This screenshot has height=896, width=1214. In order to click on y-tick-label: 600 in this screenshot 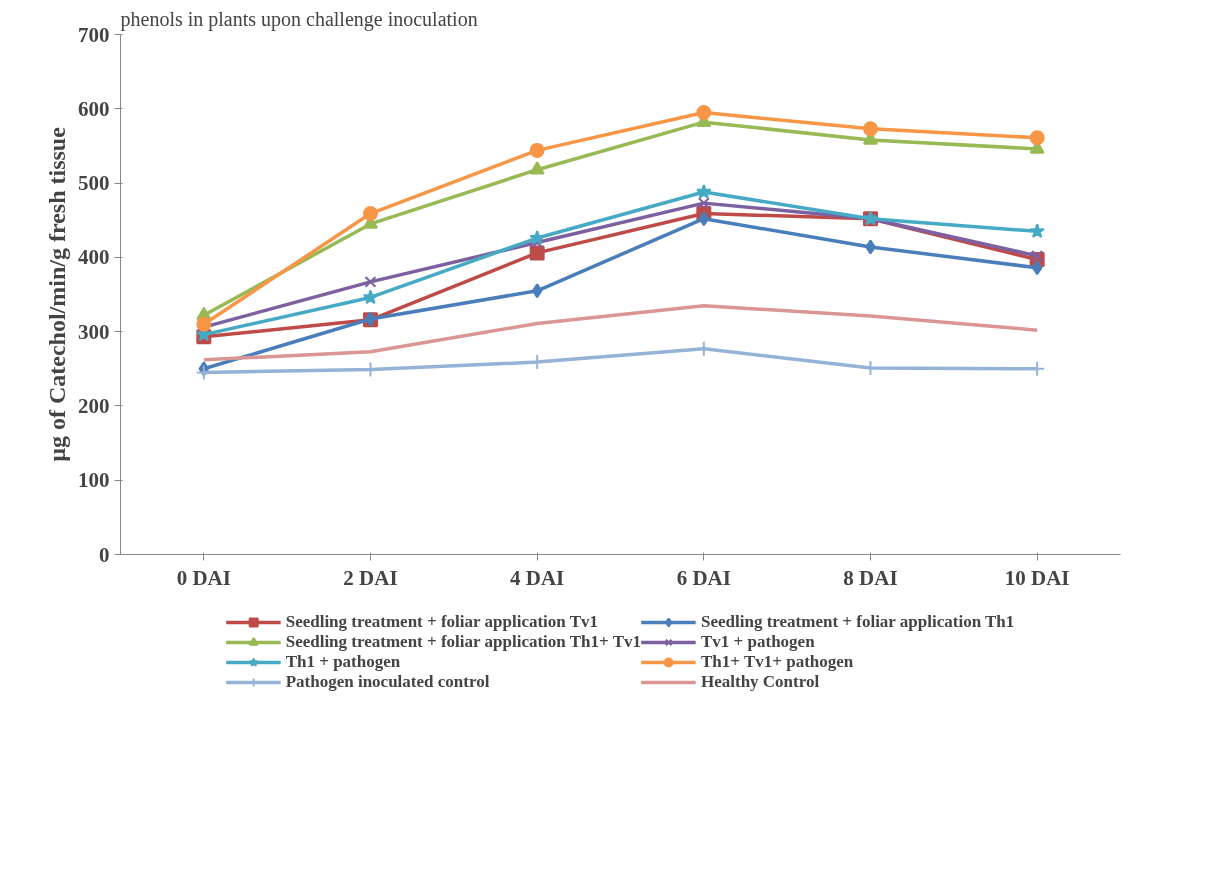, I will do `click(94, 108)`.